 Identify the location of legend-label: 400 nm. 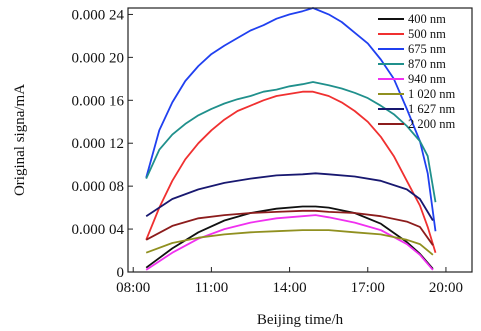
(427, 19).